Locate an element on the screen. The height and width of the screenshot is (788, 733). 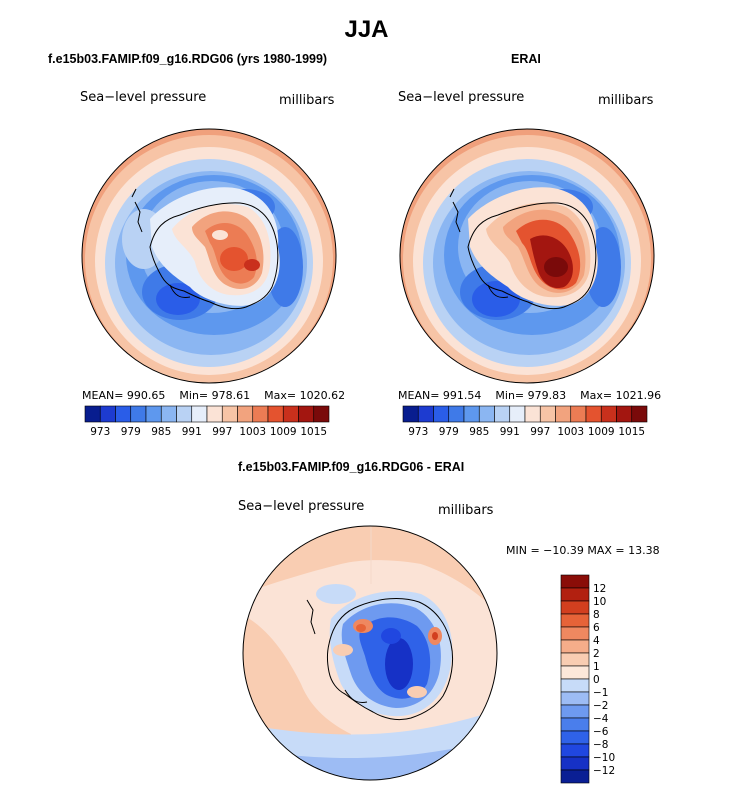
colorbar-tick-label: 8 is located at coordinates (596, 615).